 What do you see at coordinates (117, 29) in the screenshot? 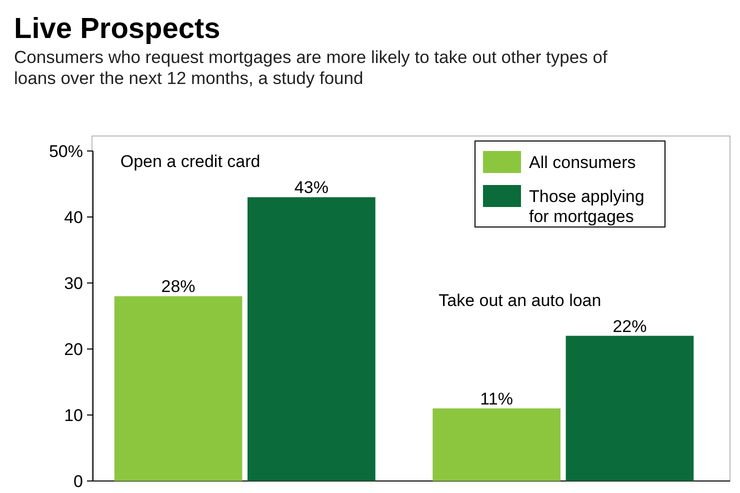
I see `chart-title: Live Prospects` at bounding box center [117, 29].